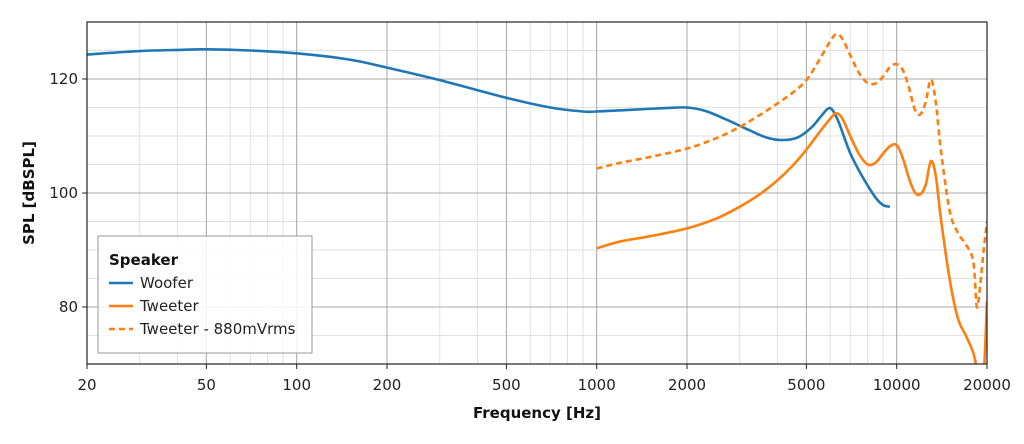 The image size is (1024, 444). I want to click on x-tick-label: 50, so click(206, 385).